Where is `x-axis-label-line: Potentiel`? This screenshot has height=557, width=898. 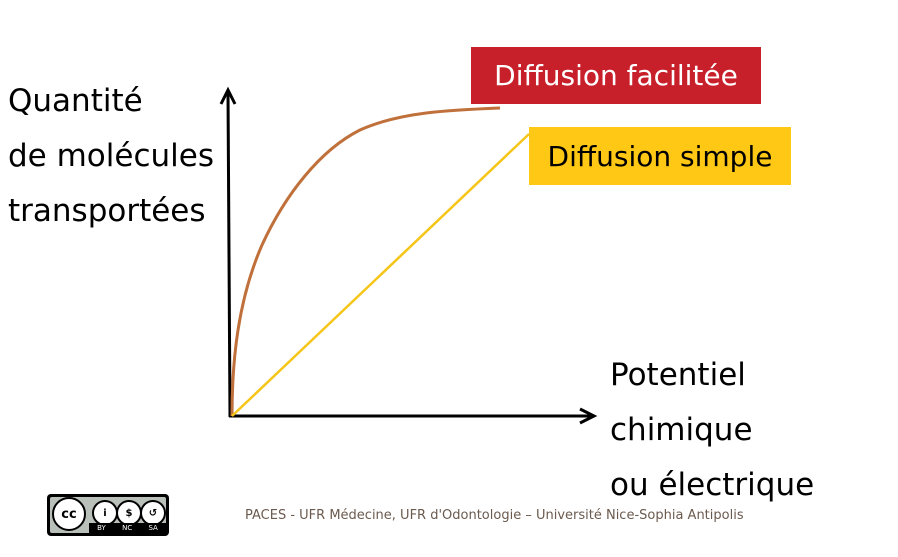 x-axis-label-line: Potentiel is located at coordinates (678, 375).